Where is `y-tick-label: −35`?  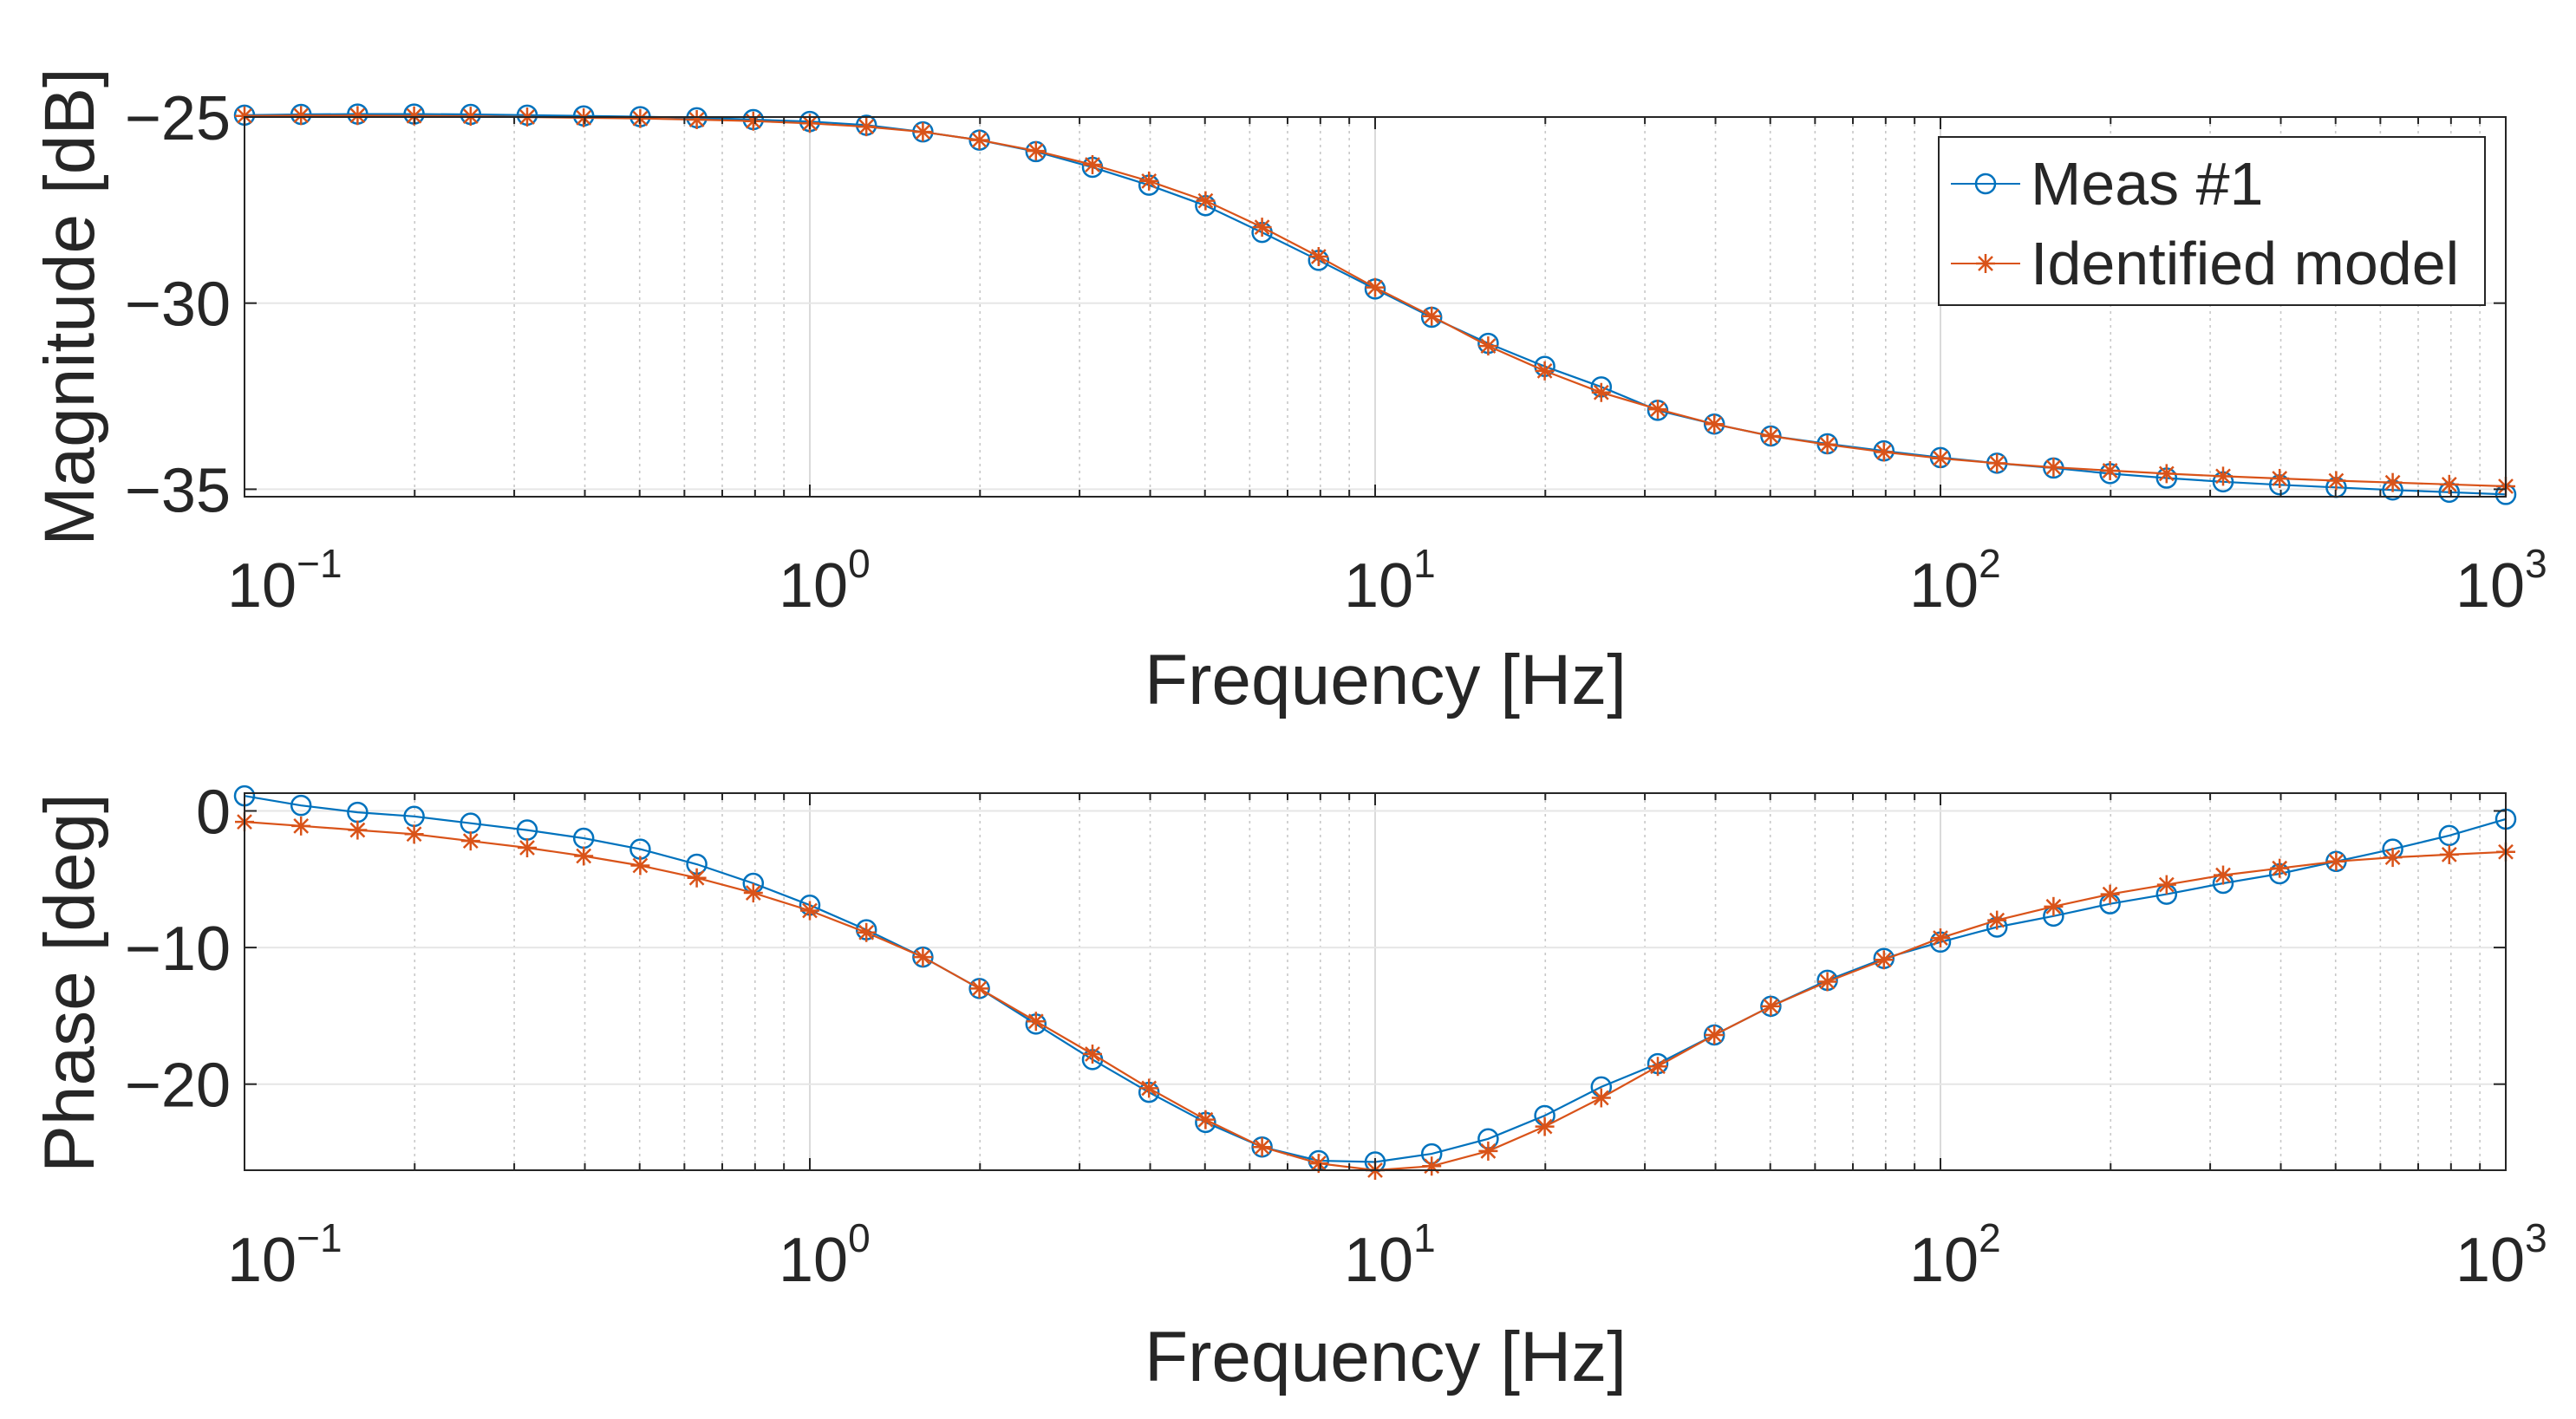 y-tick-label: −35 is located at coordinates (178, 490).